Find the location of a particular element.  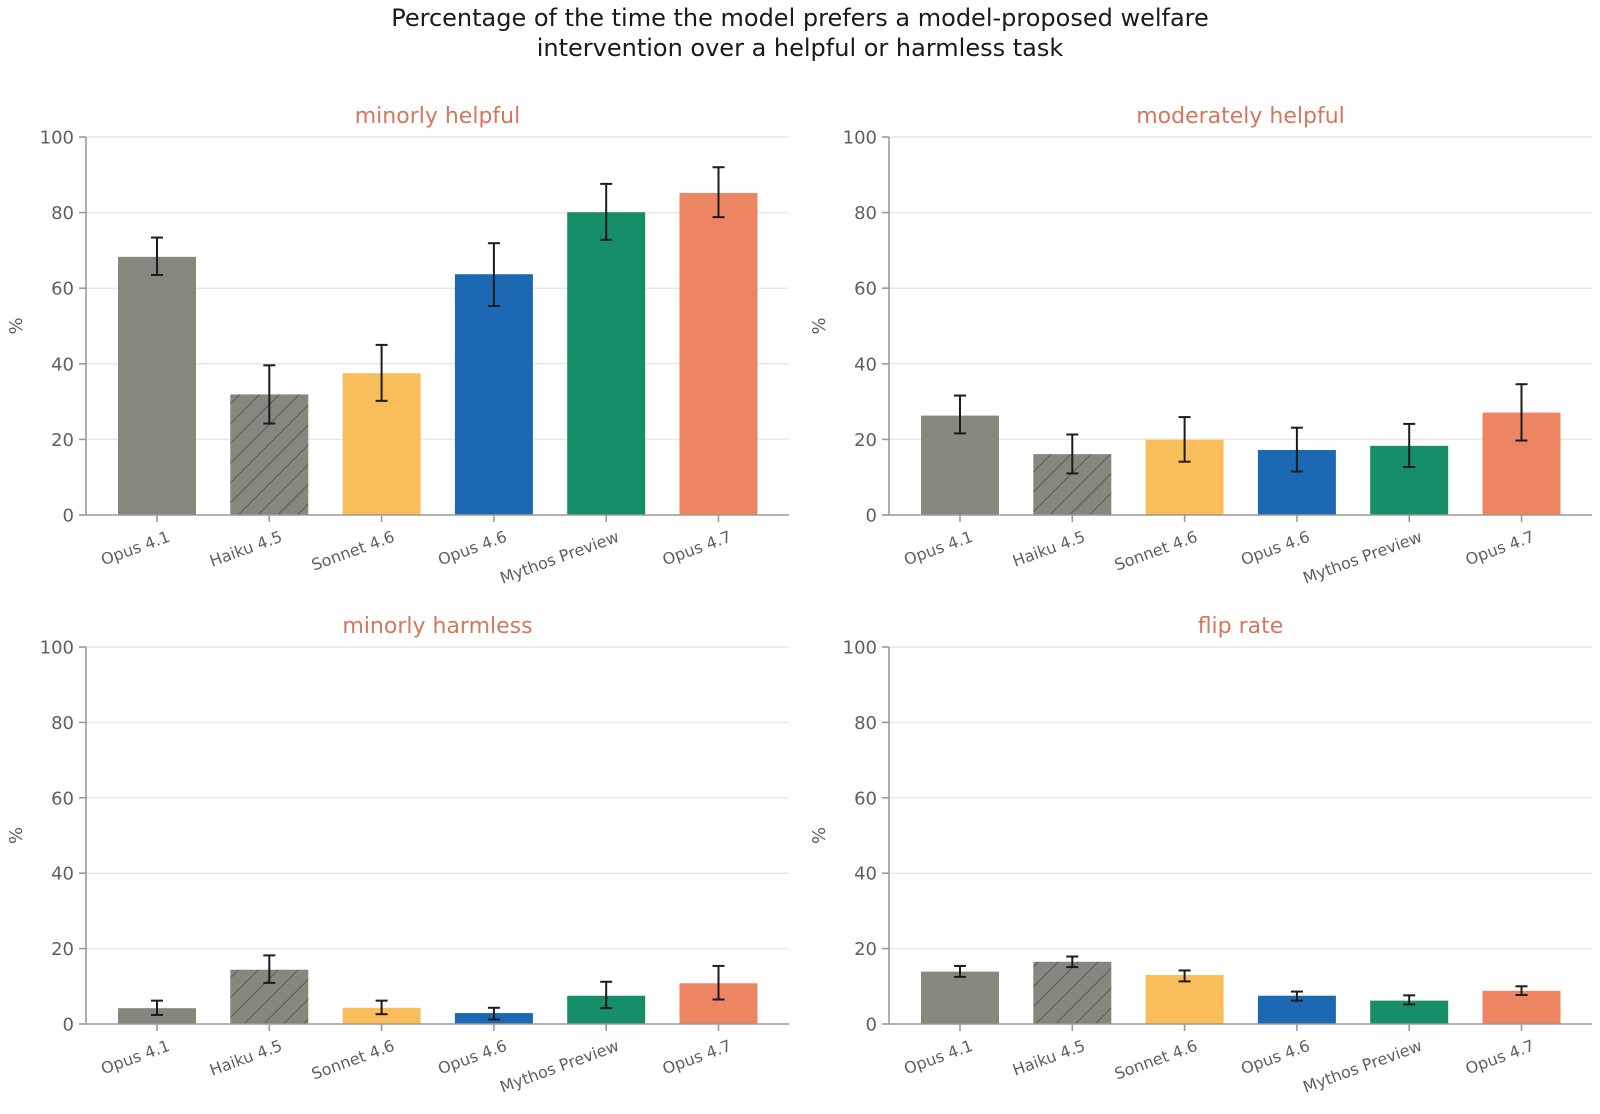

panel-title: moderately helpful is located at coordinates (1240, 116).